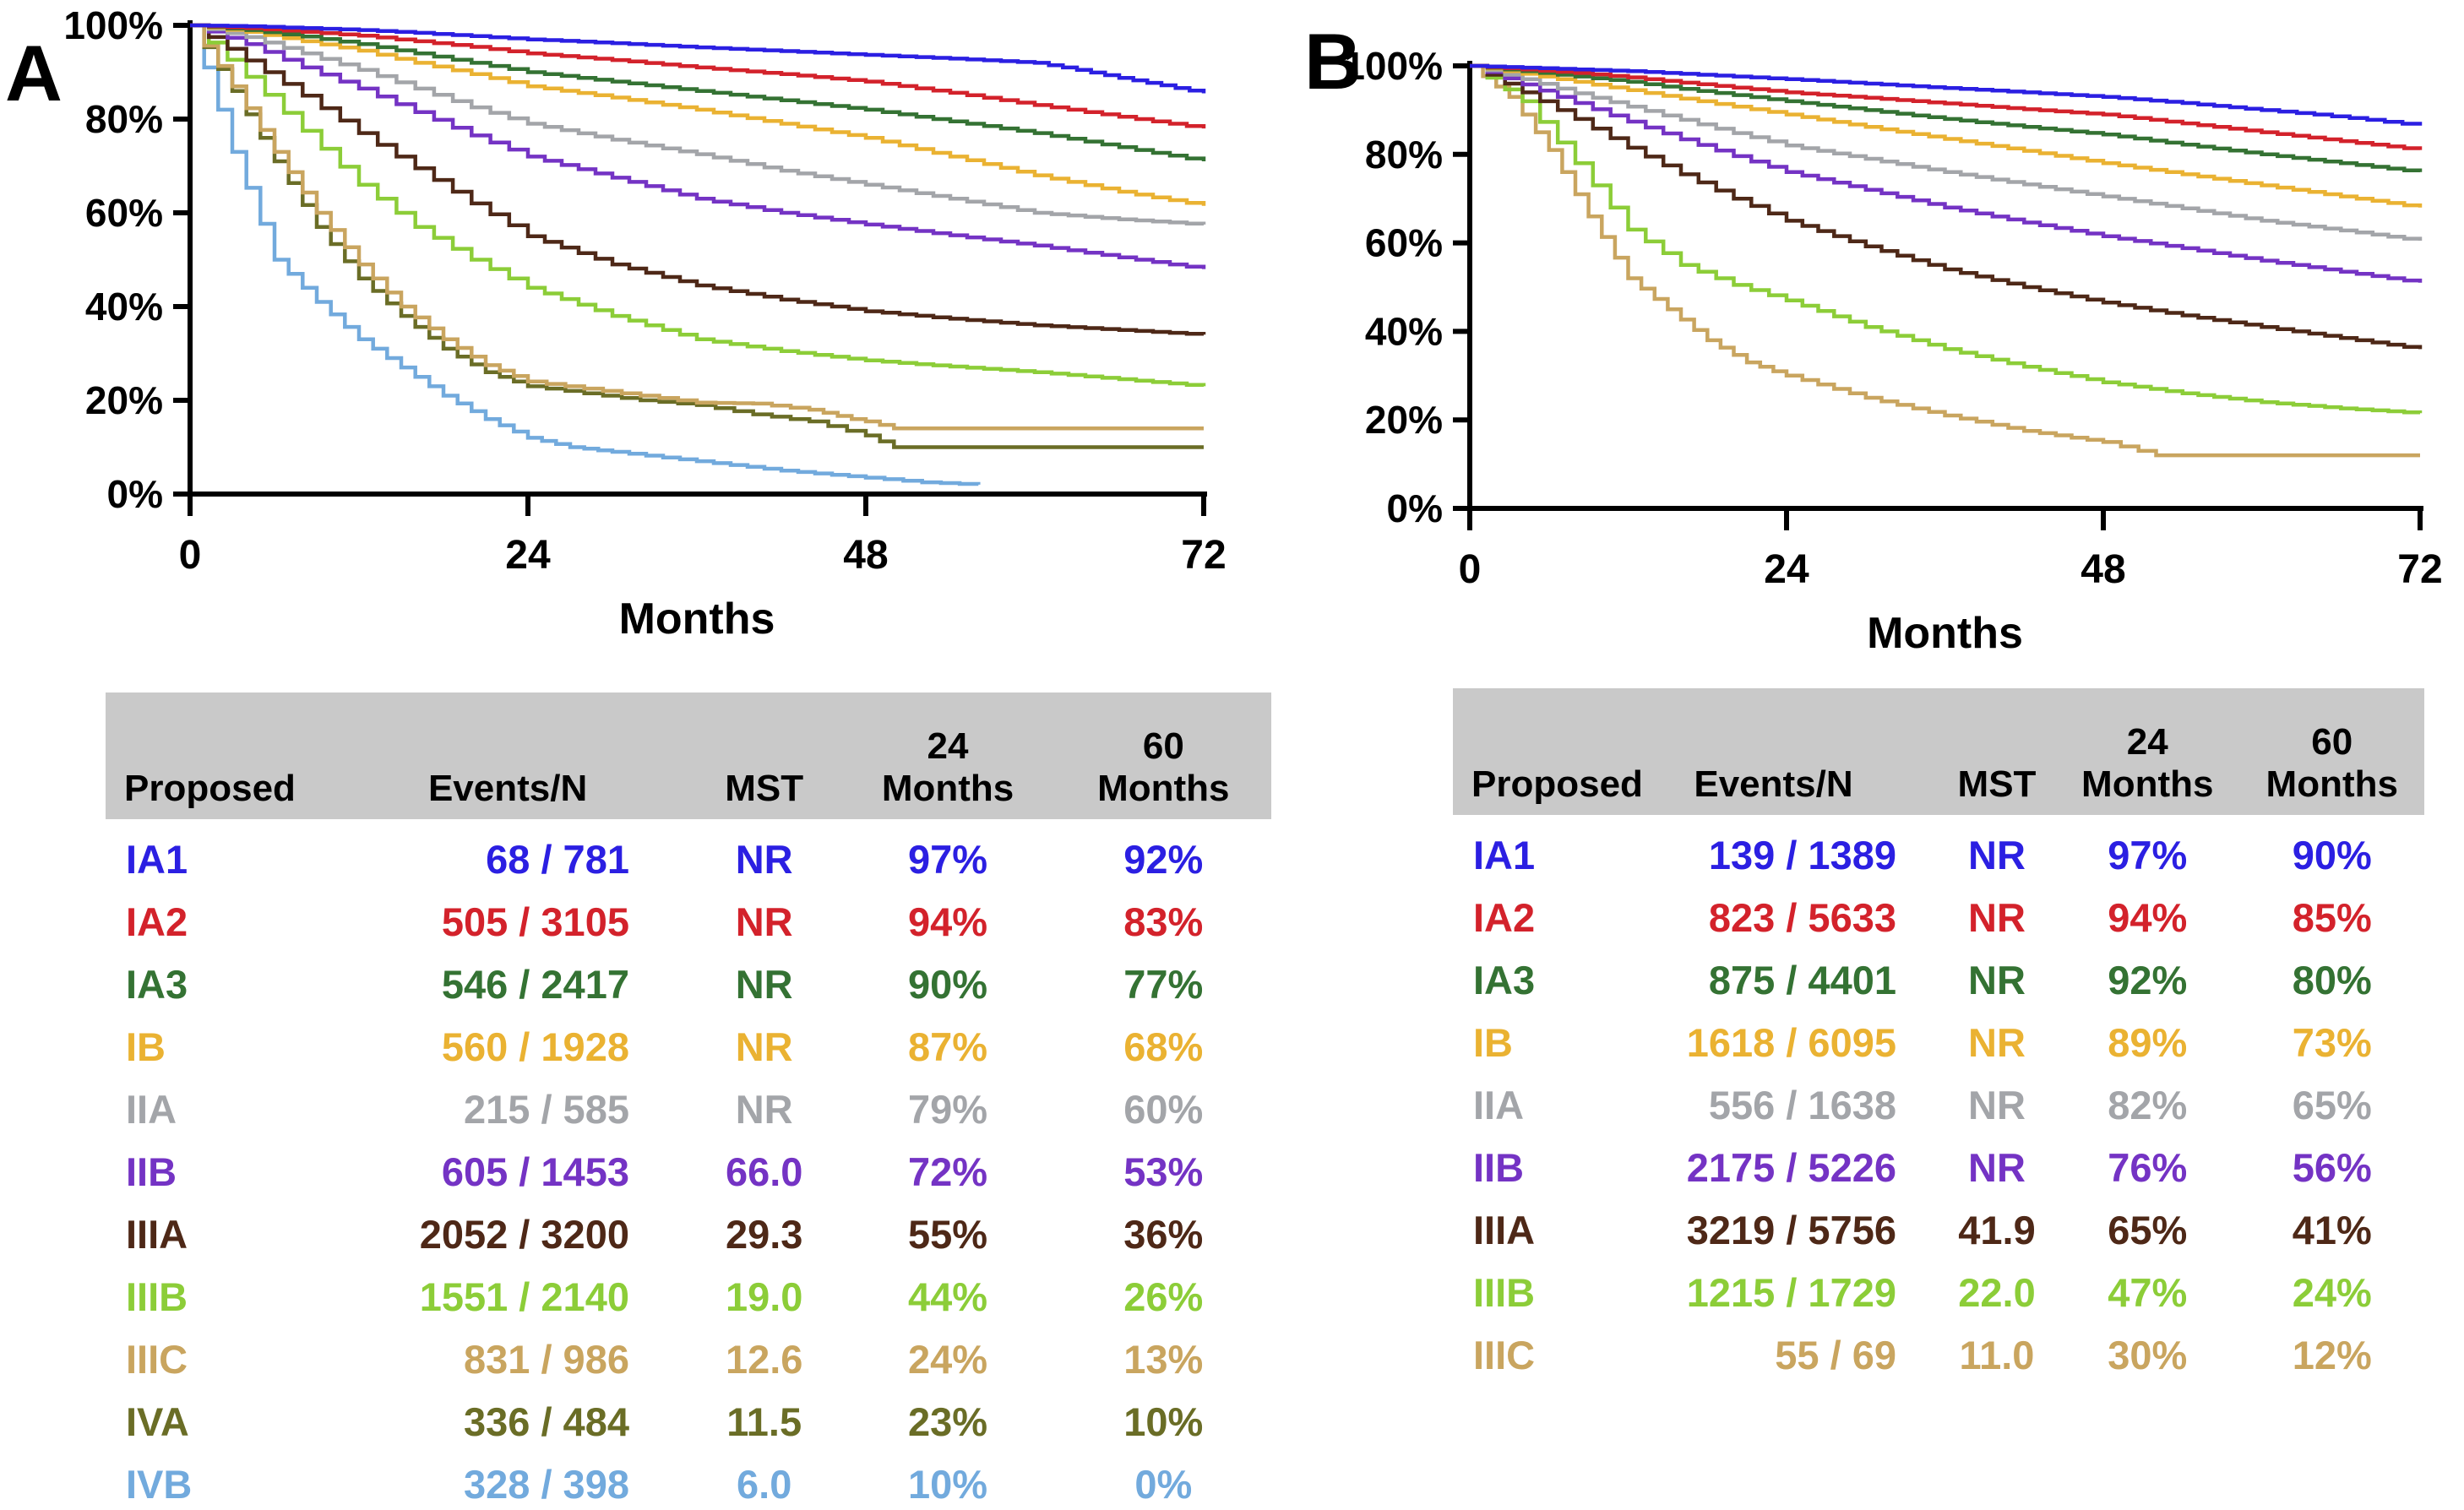  I want to click on y-tick-label: 80%, so click(1404, 155).